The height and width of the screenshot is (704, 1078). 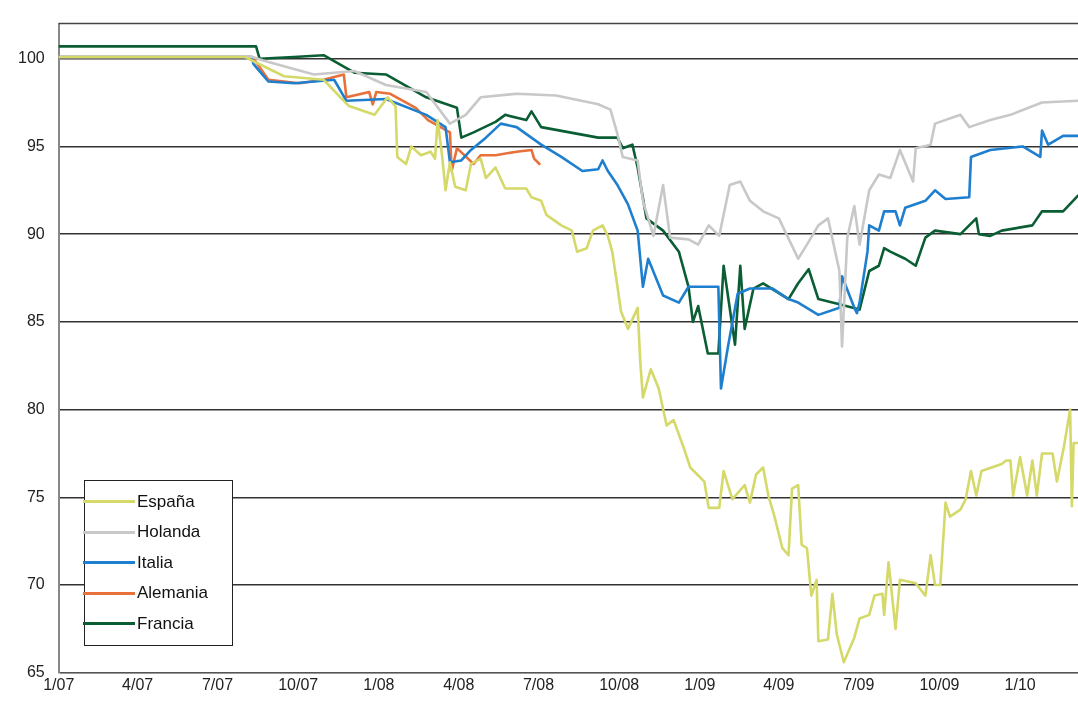 I want to click on y-tick-label: 80, so click(x=35, y=409).